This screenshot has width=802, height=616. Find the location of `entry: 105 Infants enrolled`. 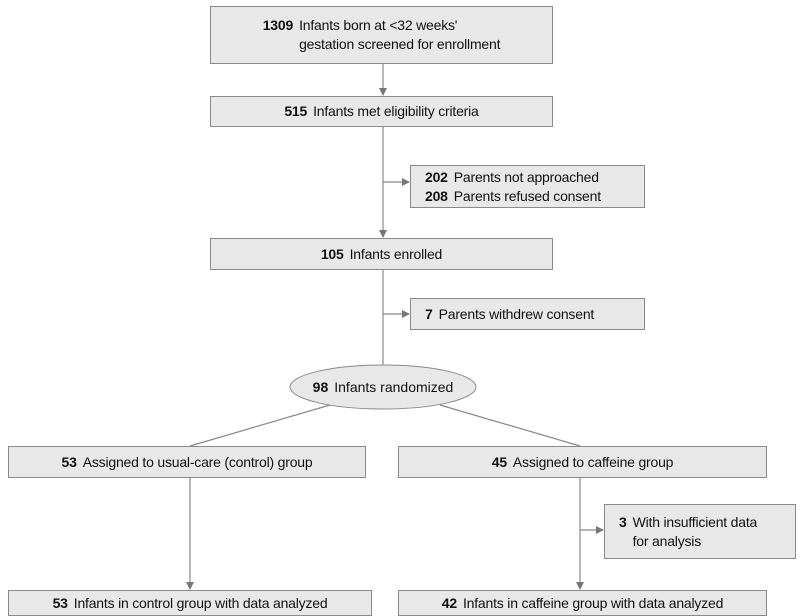

entry: 105 Infants enrolled is located at coordinates (381, 254).